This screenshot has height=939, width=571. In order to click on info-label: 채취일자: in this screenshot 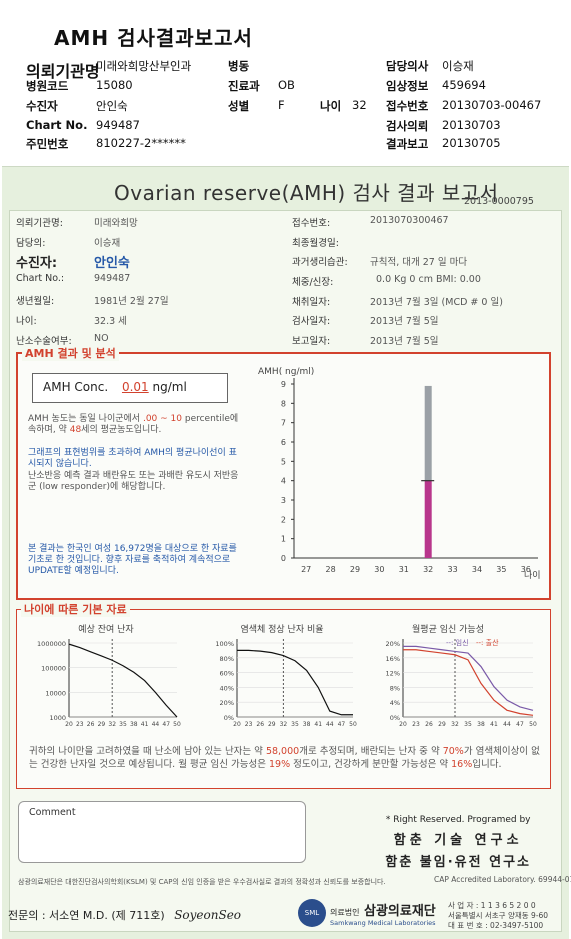, I will do `click(311, 302)`.